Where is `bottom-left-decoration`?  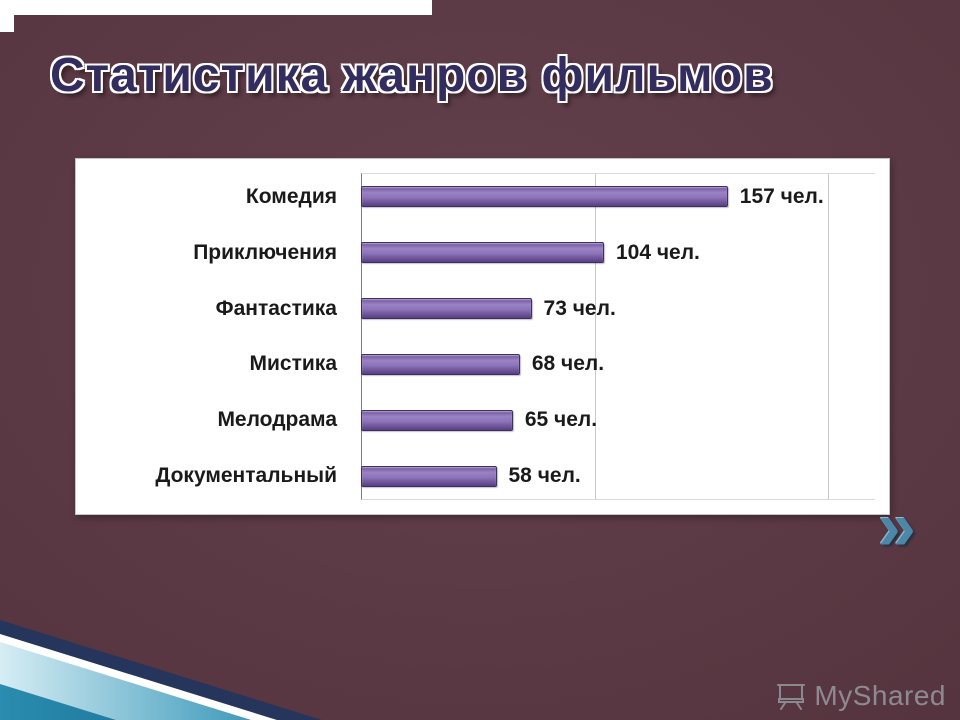 bottom-left-decoration is located at coordinates (190, 670).